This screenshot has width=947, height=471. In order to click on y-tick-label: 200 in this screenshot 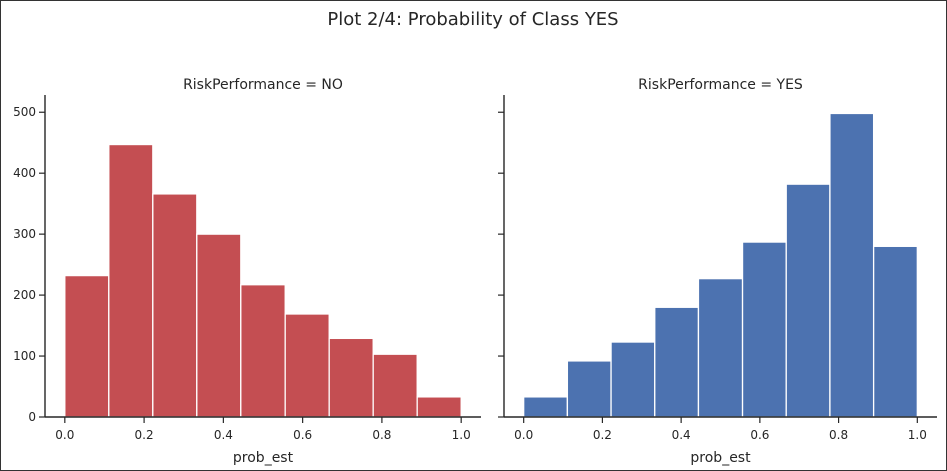, I will do `click(24, 295)`.